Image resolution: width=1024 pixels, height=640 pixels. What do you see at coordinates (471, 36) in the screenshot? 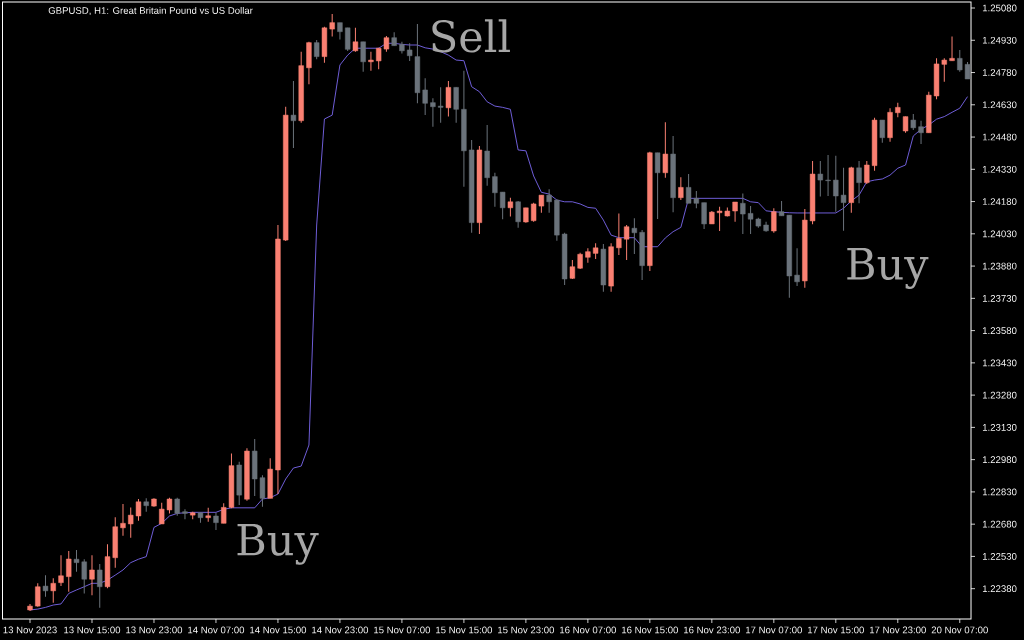
I see `annotation: Sell` at bounding box center [471, 36].